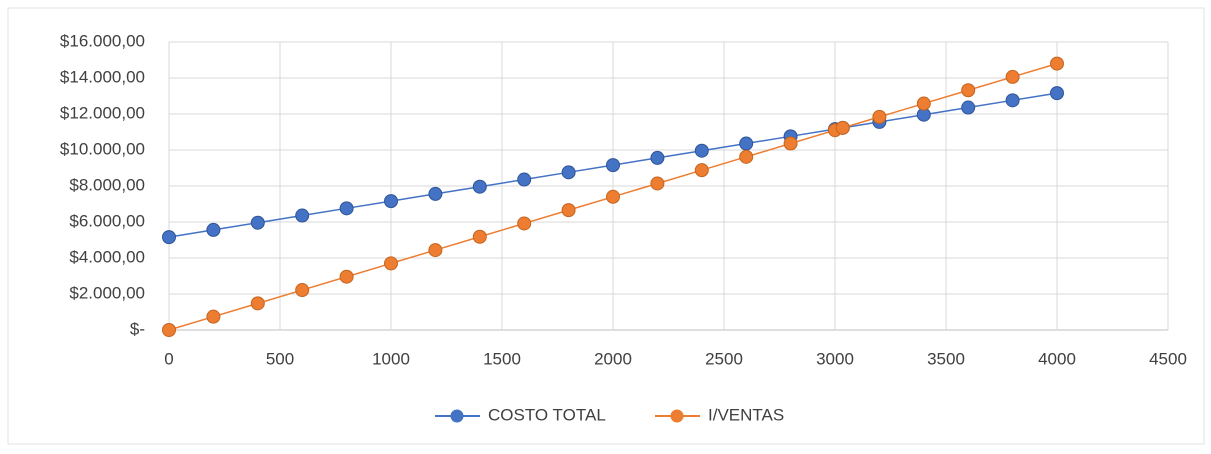  Describe the element at coordinates (107, 220) in the screenshot. I see `y-tick-label: $6.000,00` at that location.